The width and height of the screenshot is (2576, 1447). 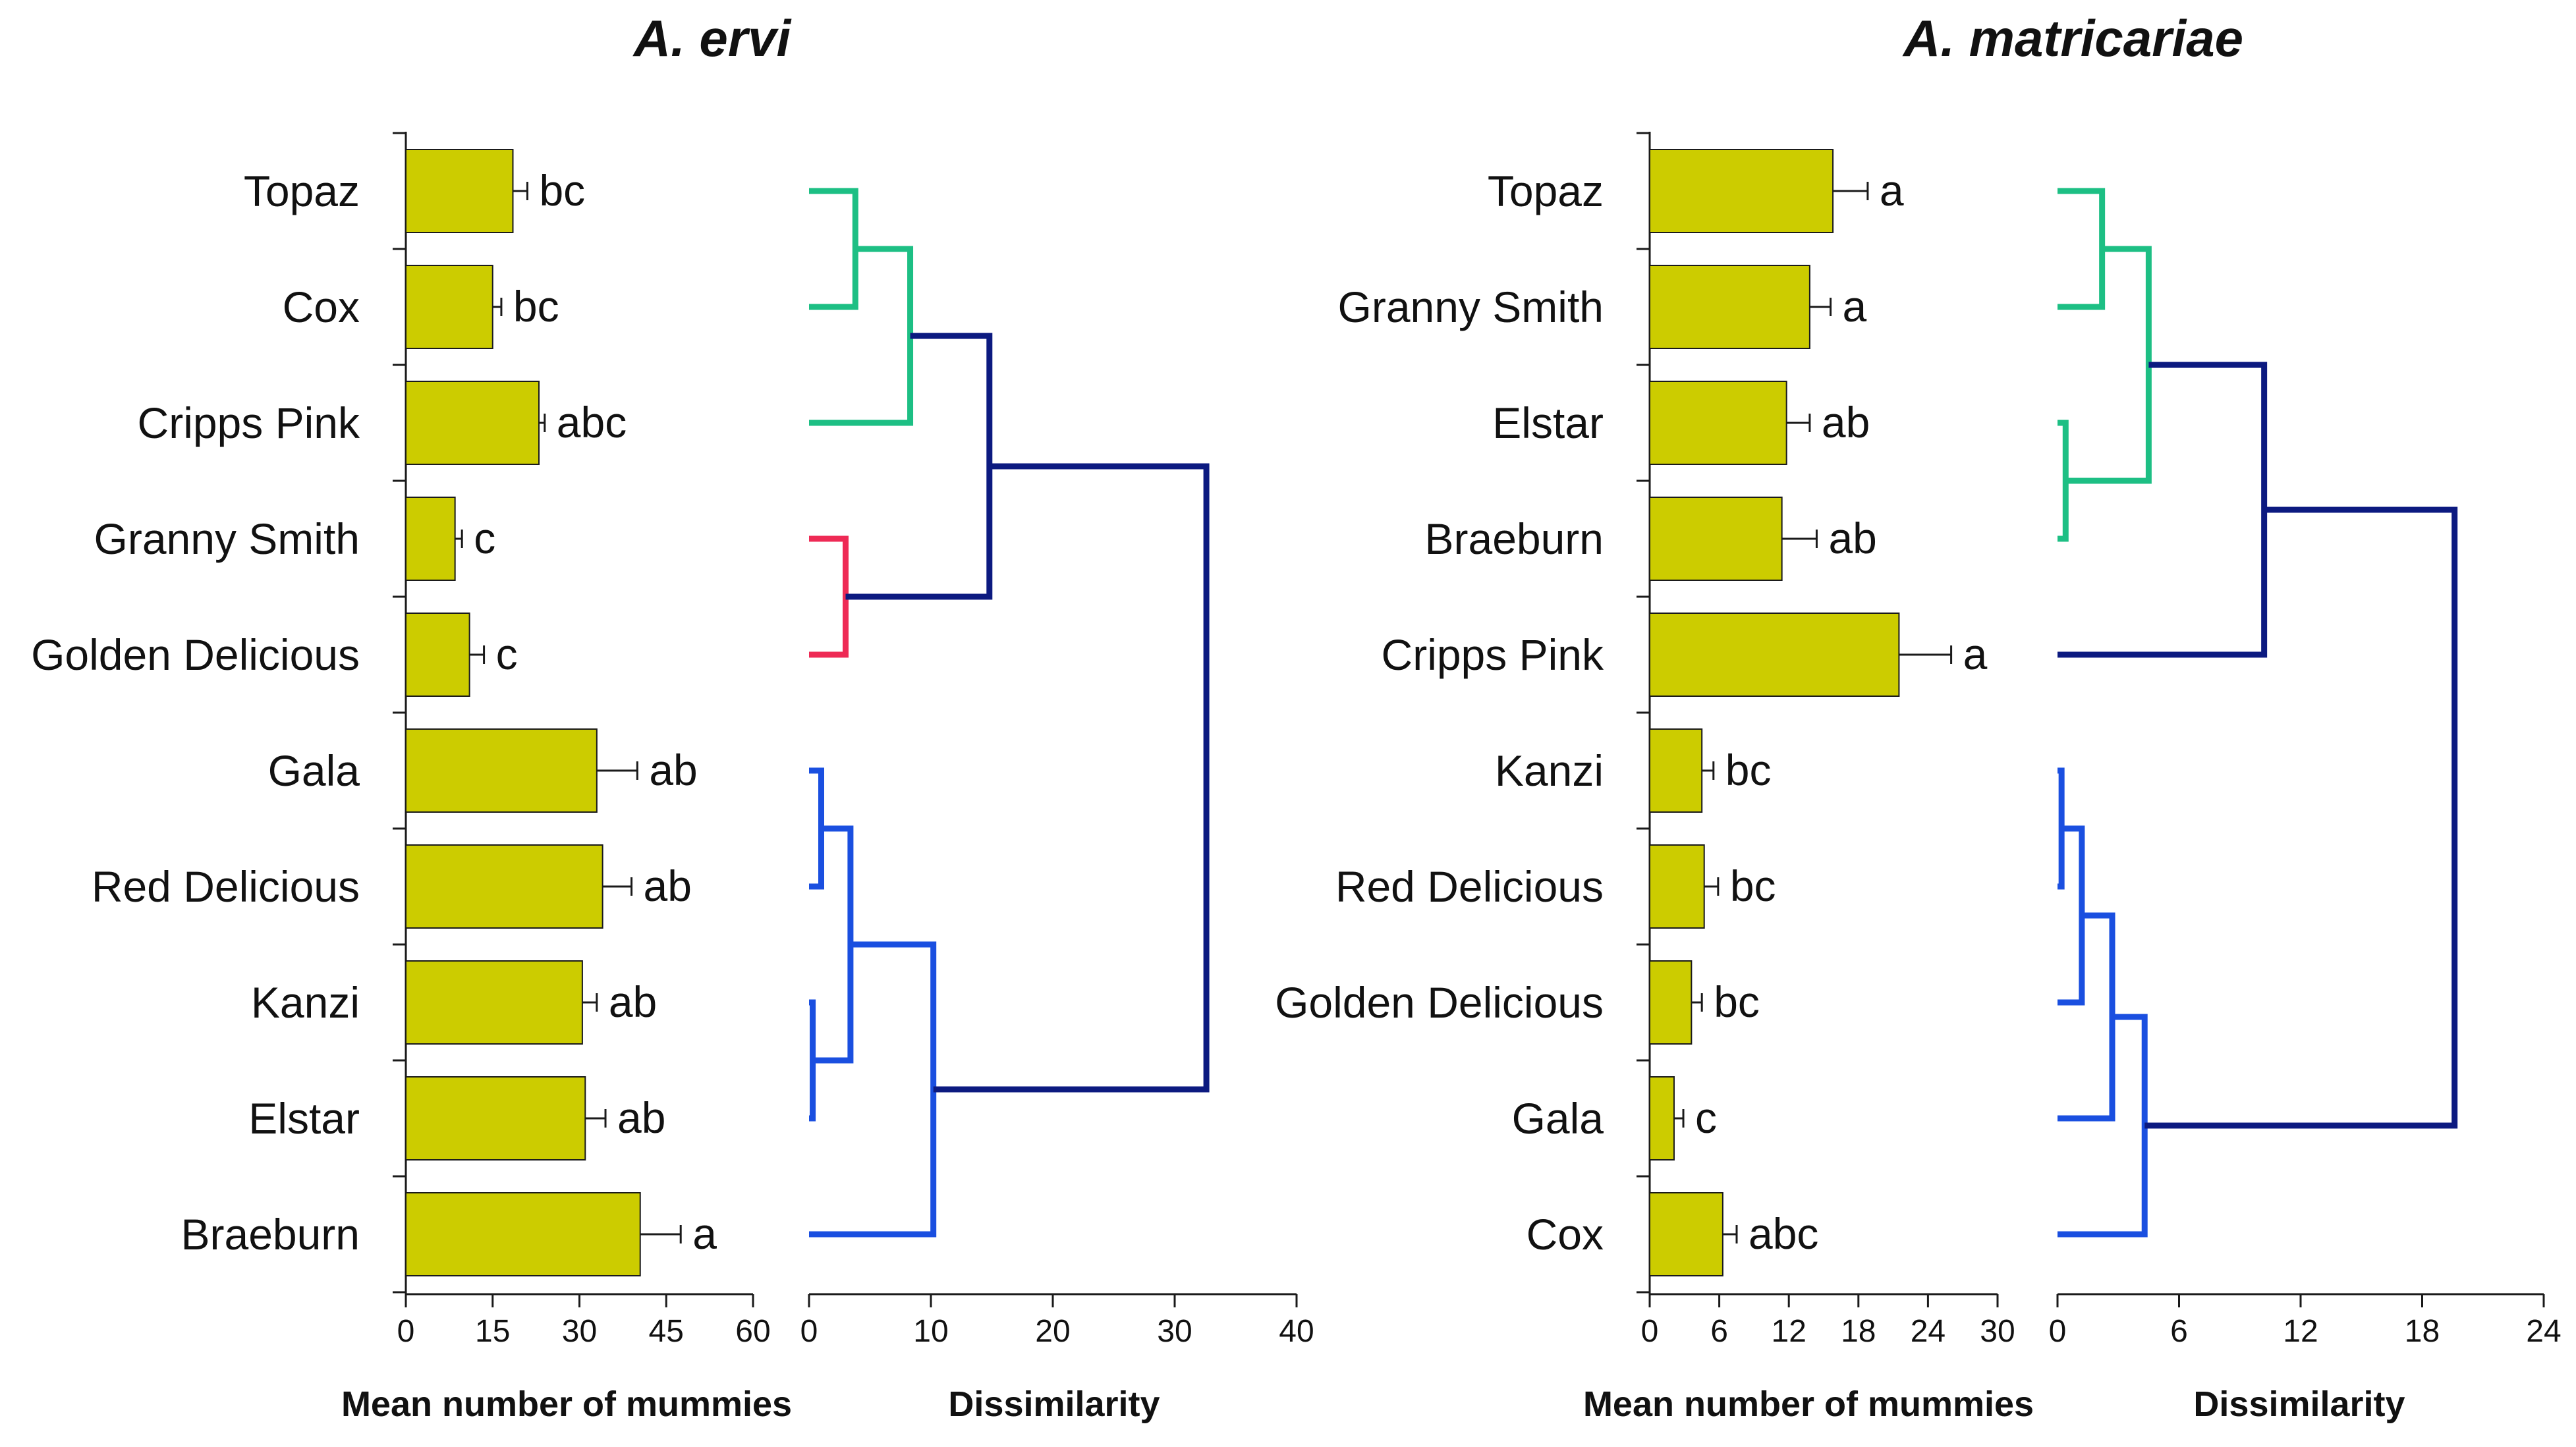 What do you see at coordinates (752, 1332) in the screenshot?
I see `x-tick-label-ervi-bars: 60` at bounding box center [752, 1332].